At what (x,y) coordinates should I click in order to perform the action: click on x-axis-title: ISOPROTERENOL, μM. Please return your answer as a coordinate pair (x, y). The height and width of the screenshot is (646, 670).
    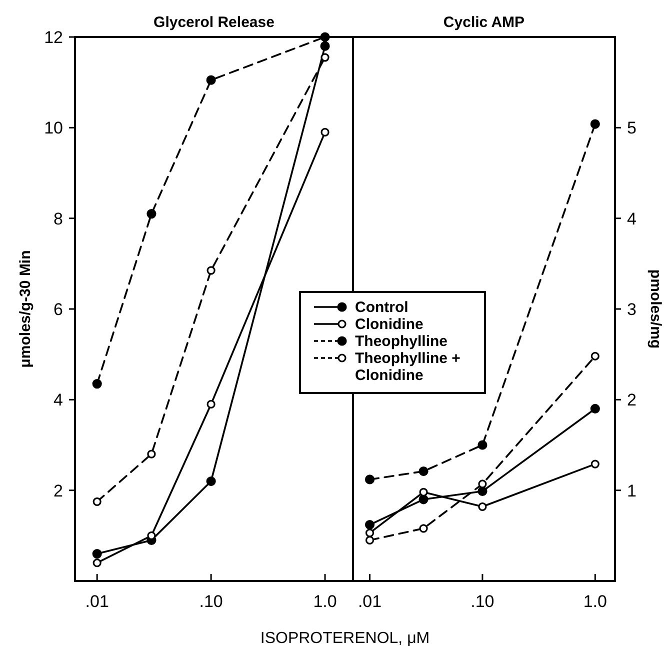
    Looking at the image, I should click on (345, 638).